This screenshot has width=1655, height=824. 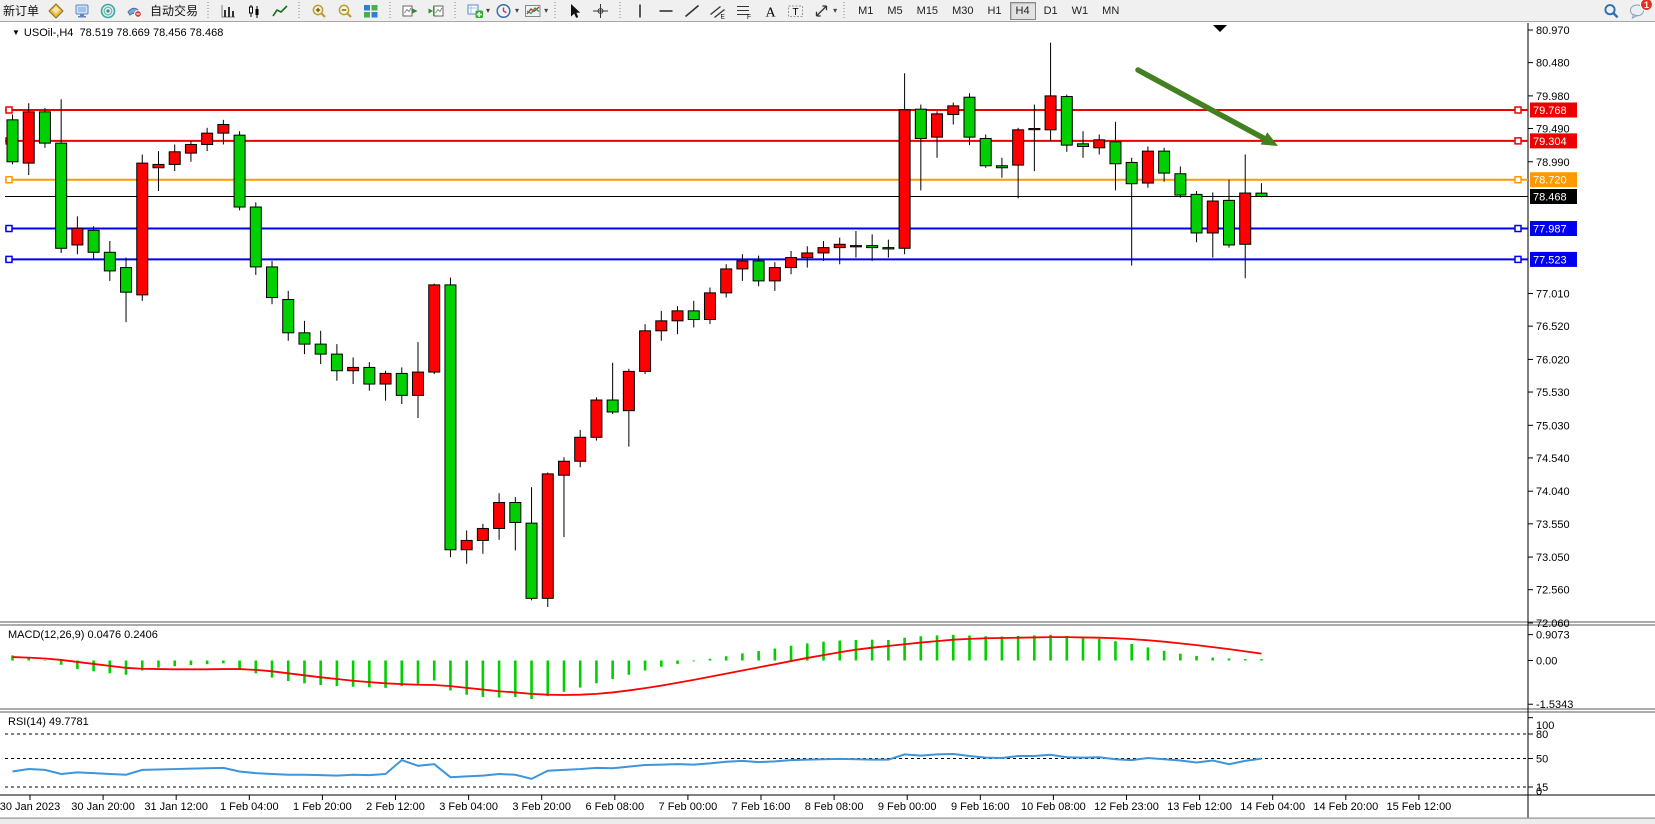 What do you see at coordinates (723, 16) in the screenshot?
I see `svg-text: E` at bounding box center [723, 16].